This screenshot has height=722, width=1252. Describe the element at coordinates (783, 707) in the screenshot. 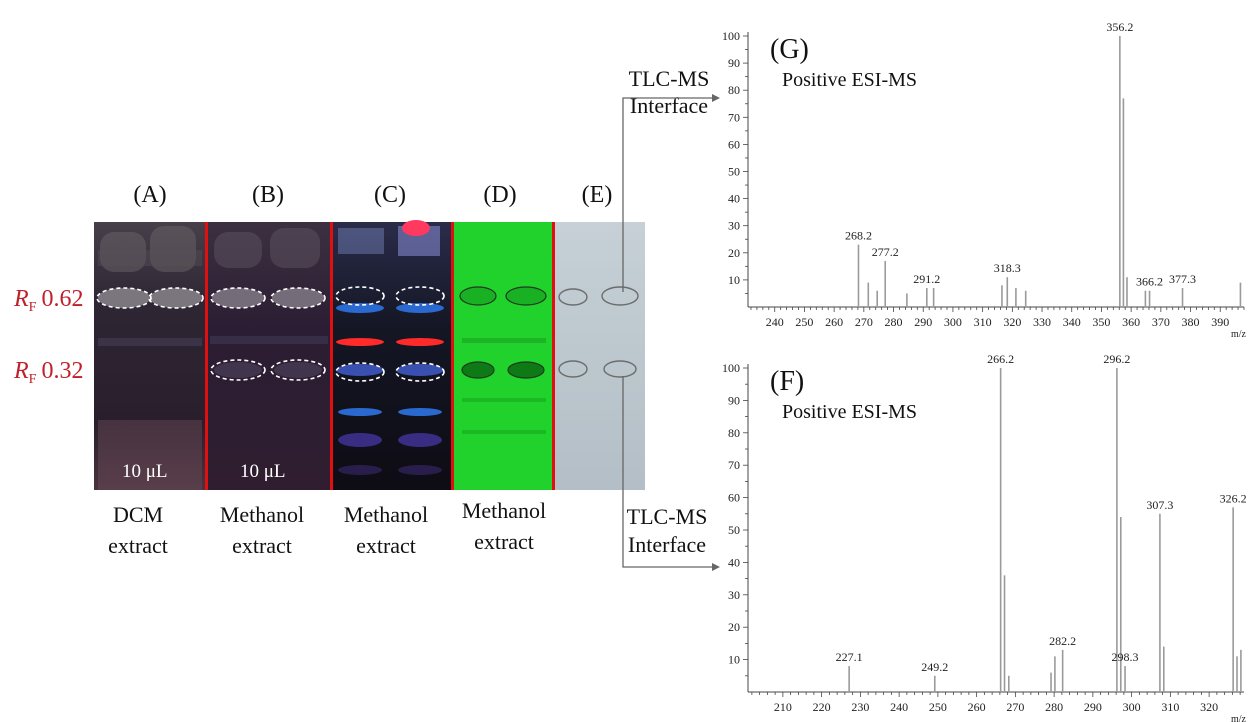

I see `x-tick-label: 210` at that location.